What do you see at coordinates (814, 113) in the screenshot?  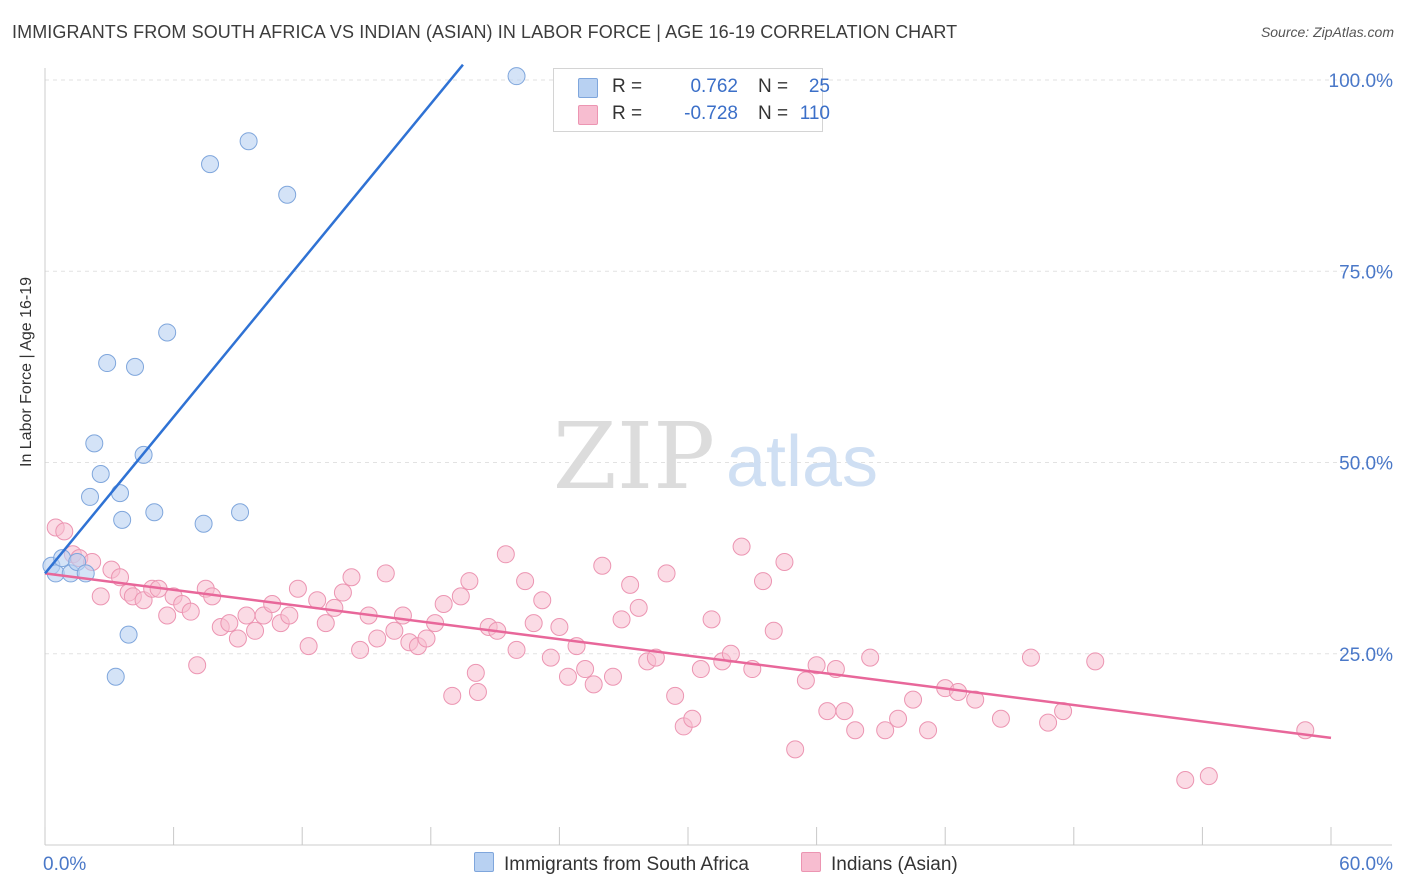 I see `legend-n-value: 110` at bounding box center [814, 113].